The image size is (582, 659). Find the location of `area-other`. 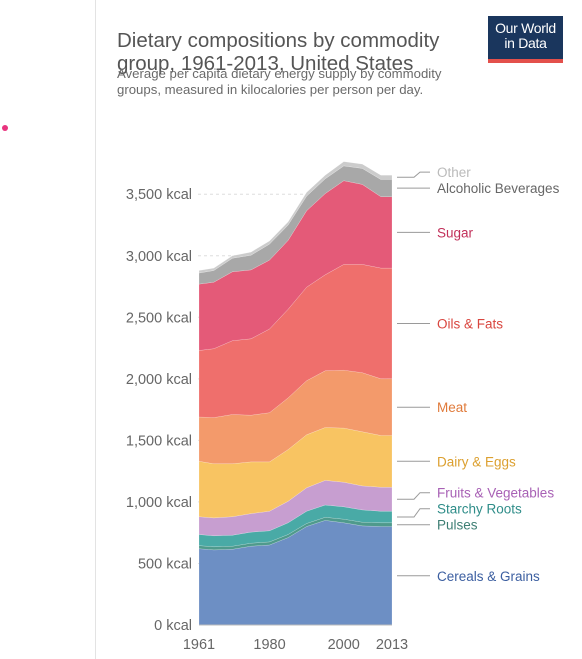

area-other is located at coordinates (295, 217).